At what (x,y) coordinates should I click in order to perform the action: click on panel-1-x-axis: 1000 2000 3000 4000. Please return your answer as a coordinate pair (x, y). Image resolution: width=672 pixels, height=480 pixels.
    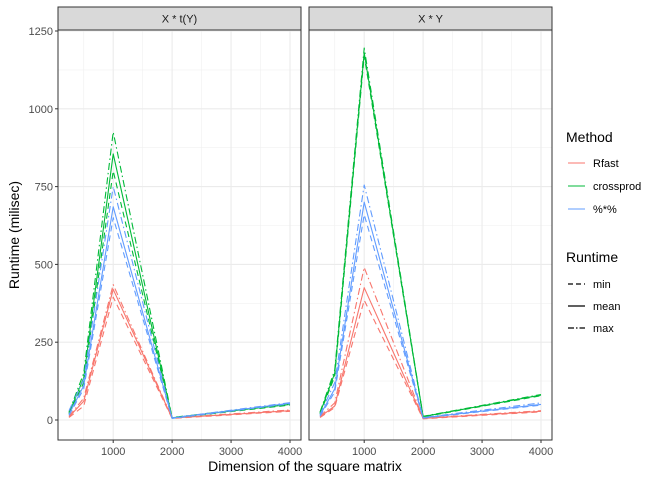
    Looking at the image, I should click on (201, 449).